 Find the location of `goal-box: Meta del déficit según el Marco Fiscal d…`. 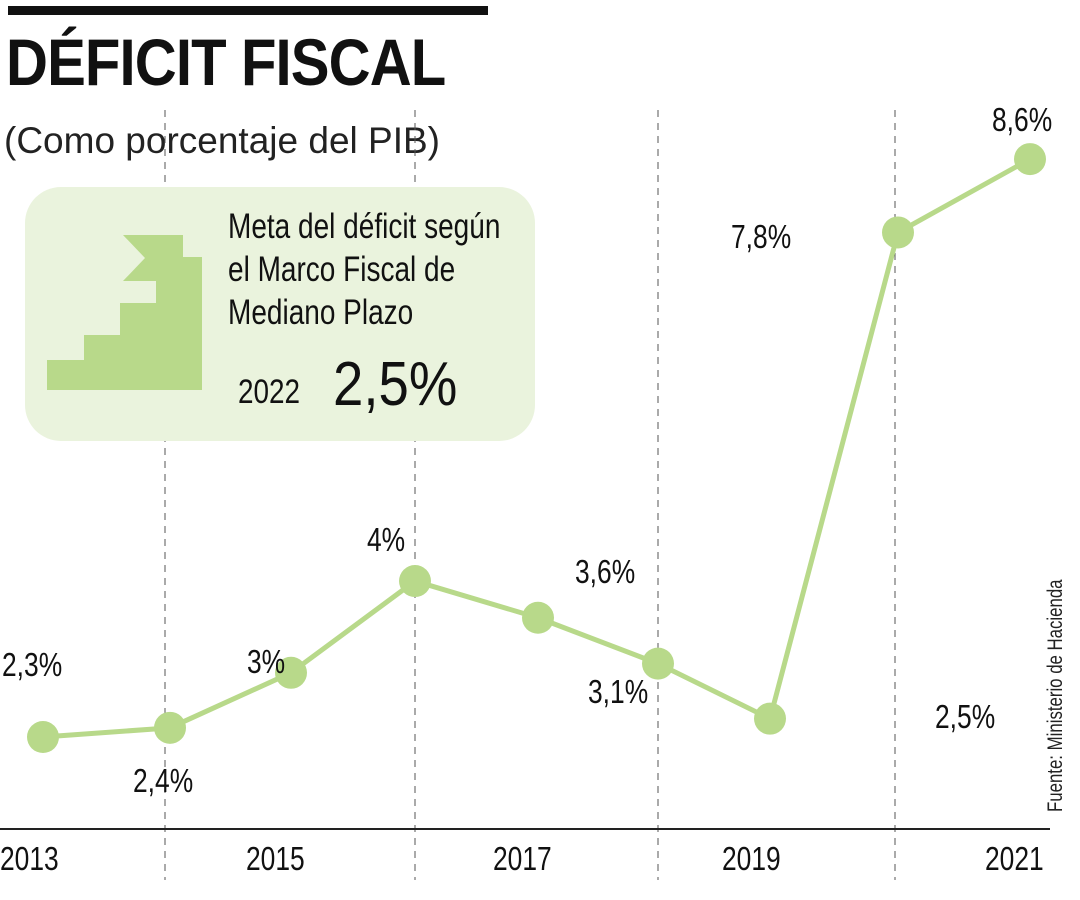

goal-box: Meta del déficit según el Marco Fiscal d… is located at coordinates (280, 314).